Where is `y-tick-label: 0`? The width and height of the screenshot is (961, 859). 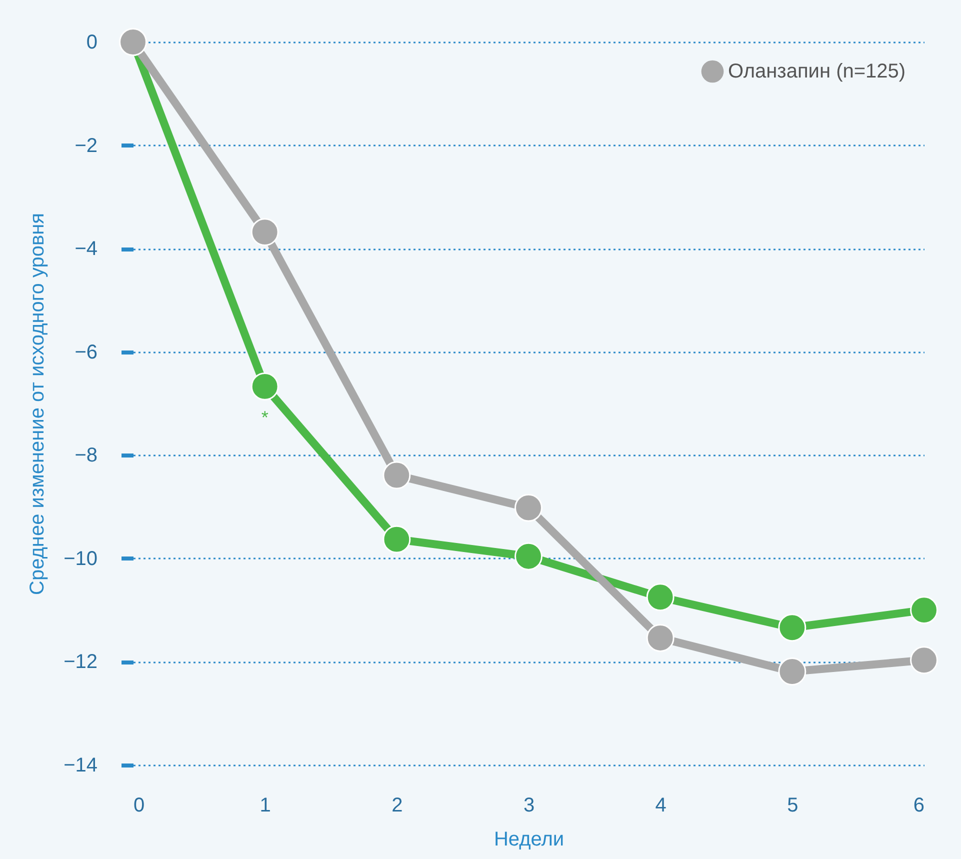
y-tick-label: 0 is located at coordinates (92, 43).